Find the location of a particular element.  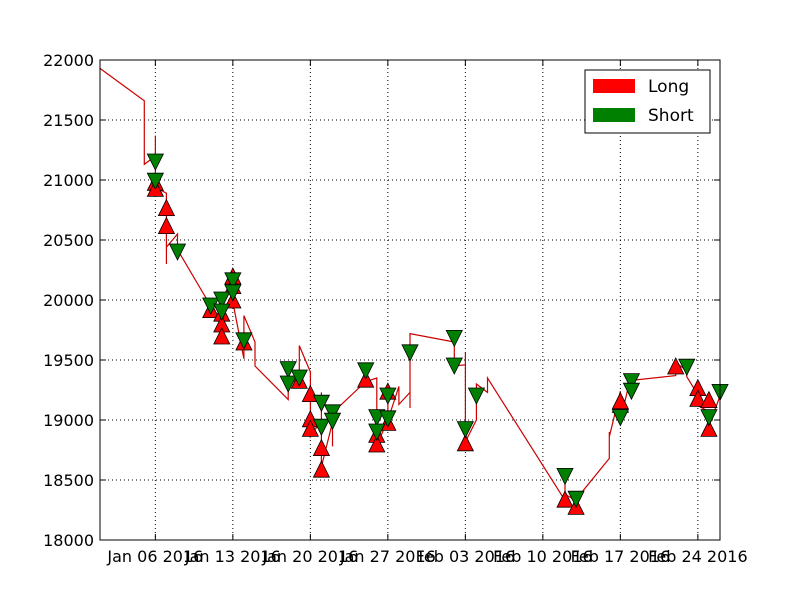

y-tick-label: 18500 is located at coordinates (68, 480).